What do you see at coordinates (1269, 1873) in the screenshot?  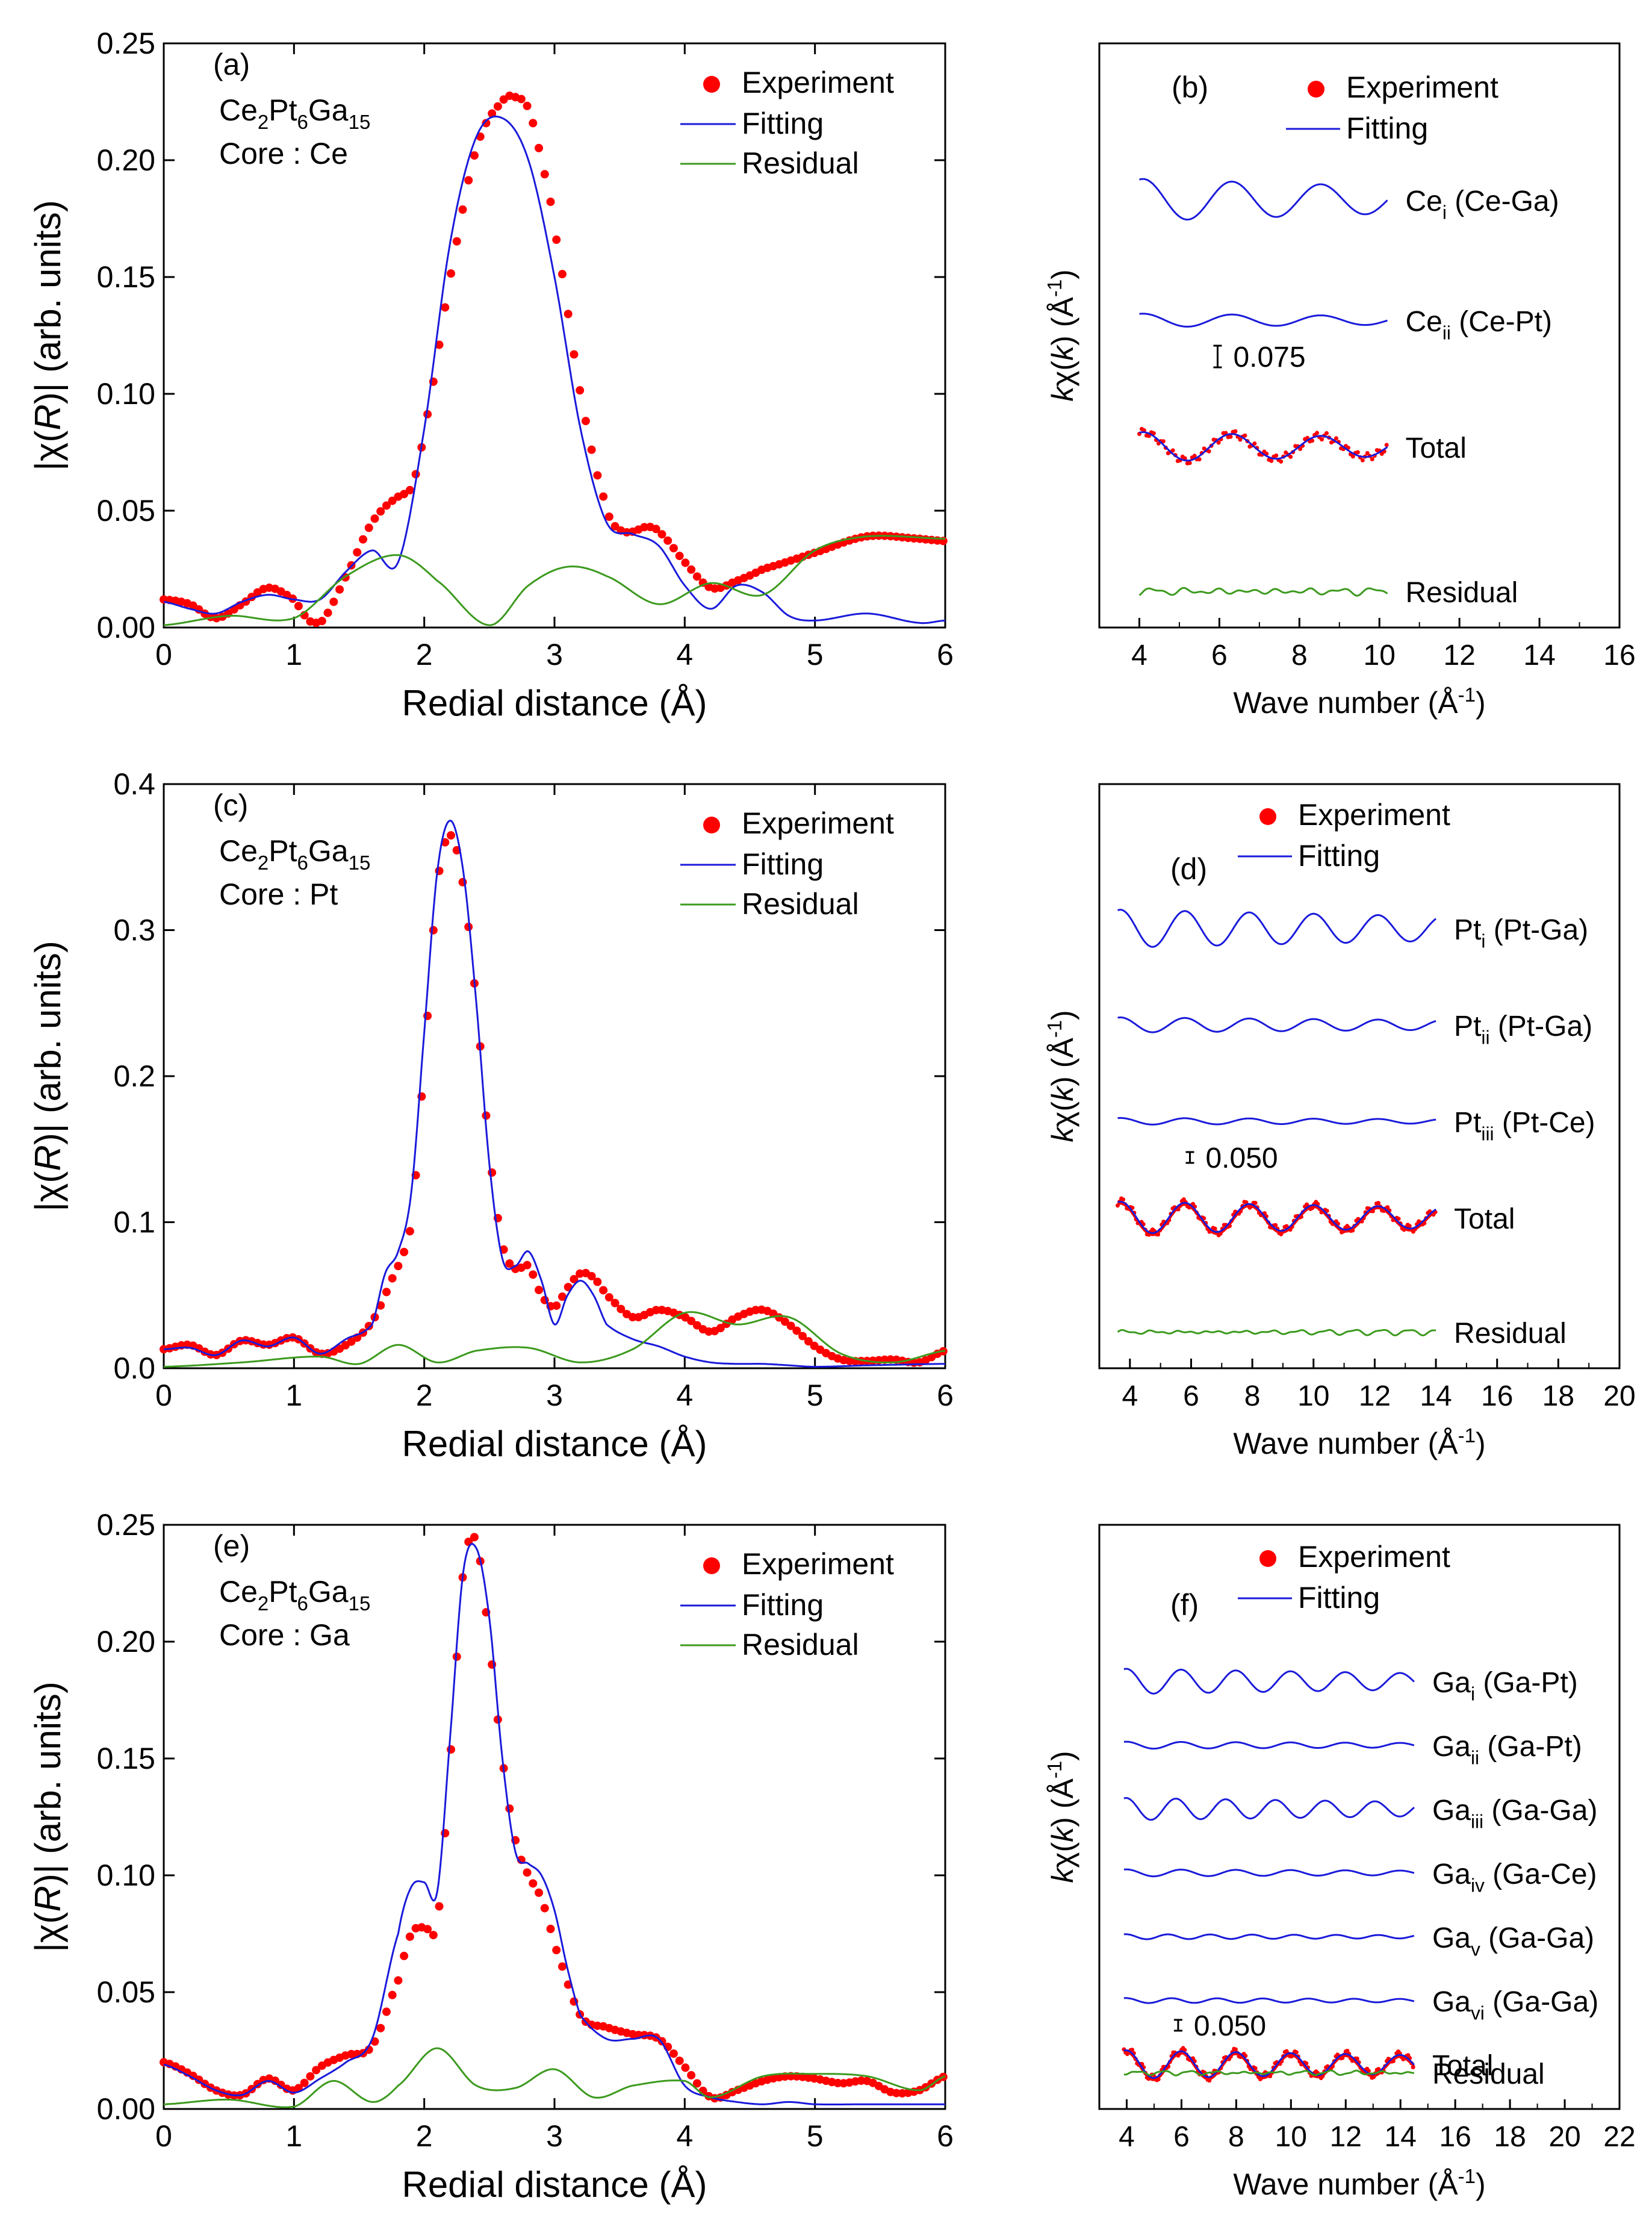 I see `gaiv-curve` at bounding box center [1269, 1873].